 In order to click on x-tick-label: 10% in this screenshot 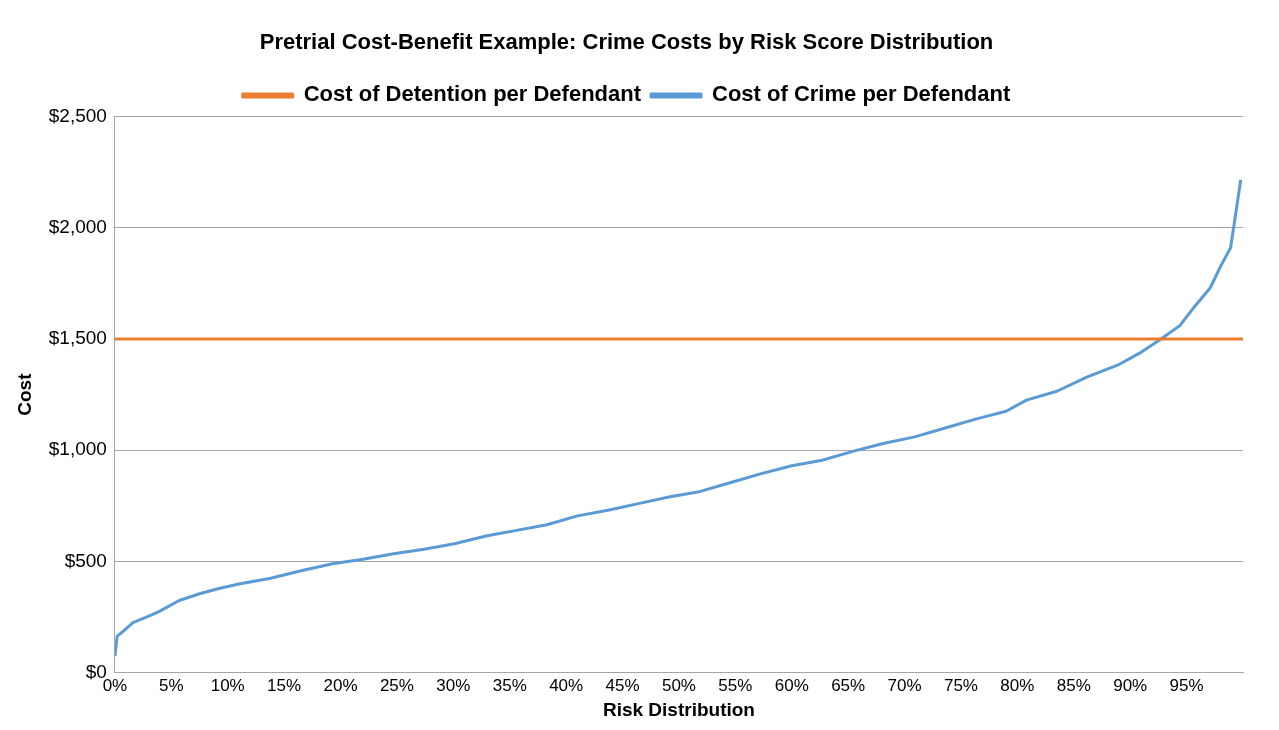, I will do `click(227, 685)`.